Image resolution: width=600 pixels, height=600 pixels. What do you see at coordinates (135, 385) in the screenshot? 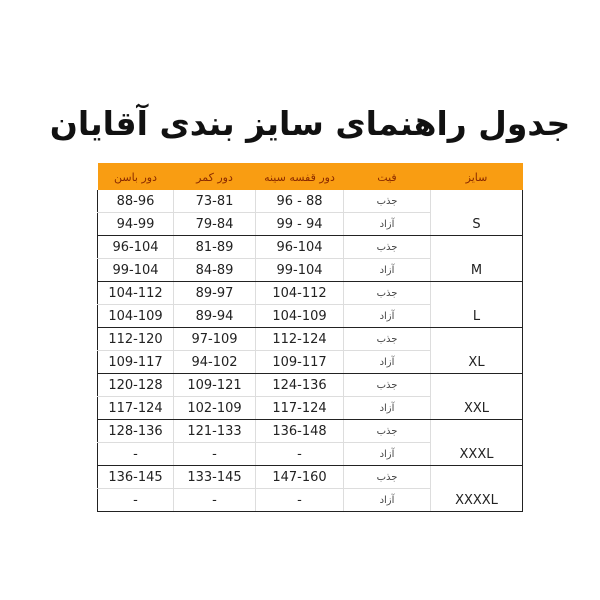
I see `hip-cell: 120-128` at bounding box center [135, 385].